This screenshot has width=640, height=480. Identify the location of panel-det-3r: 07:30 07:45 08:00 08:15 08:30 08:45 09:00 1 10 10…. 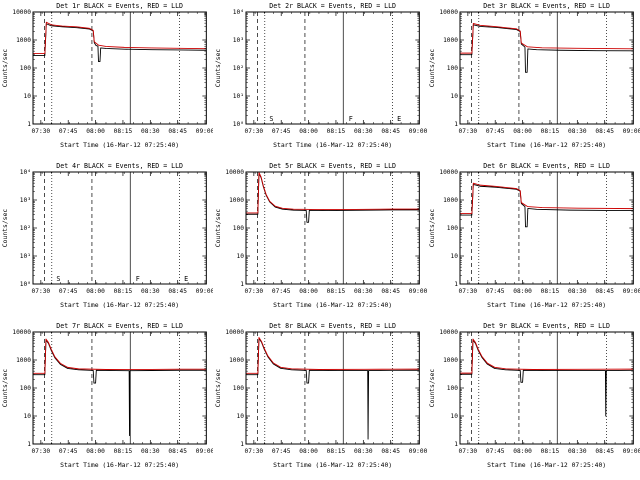
(533, 80).